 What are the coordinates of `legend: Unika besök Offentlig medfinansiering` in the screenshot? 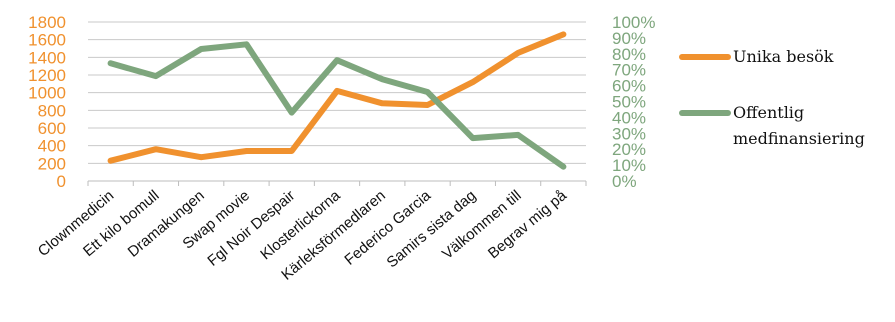 It's located at (772, 97).